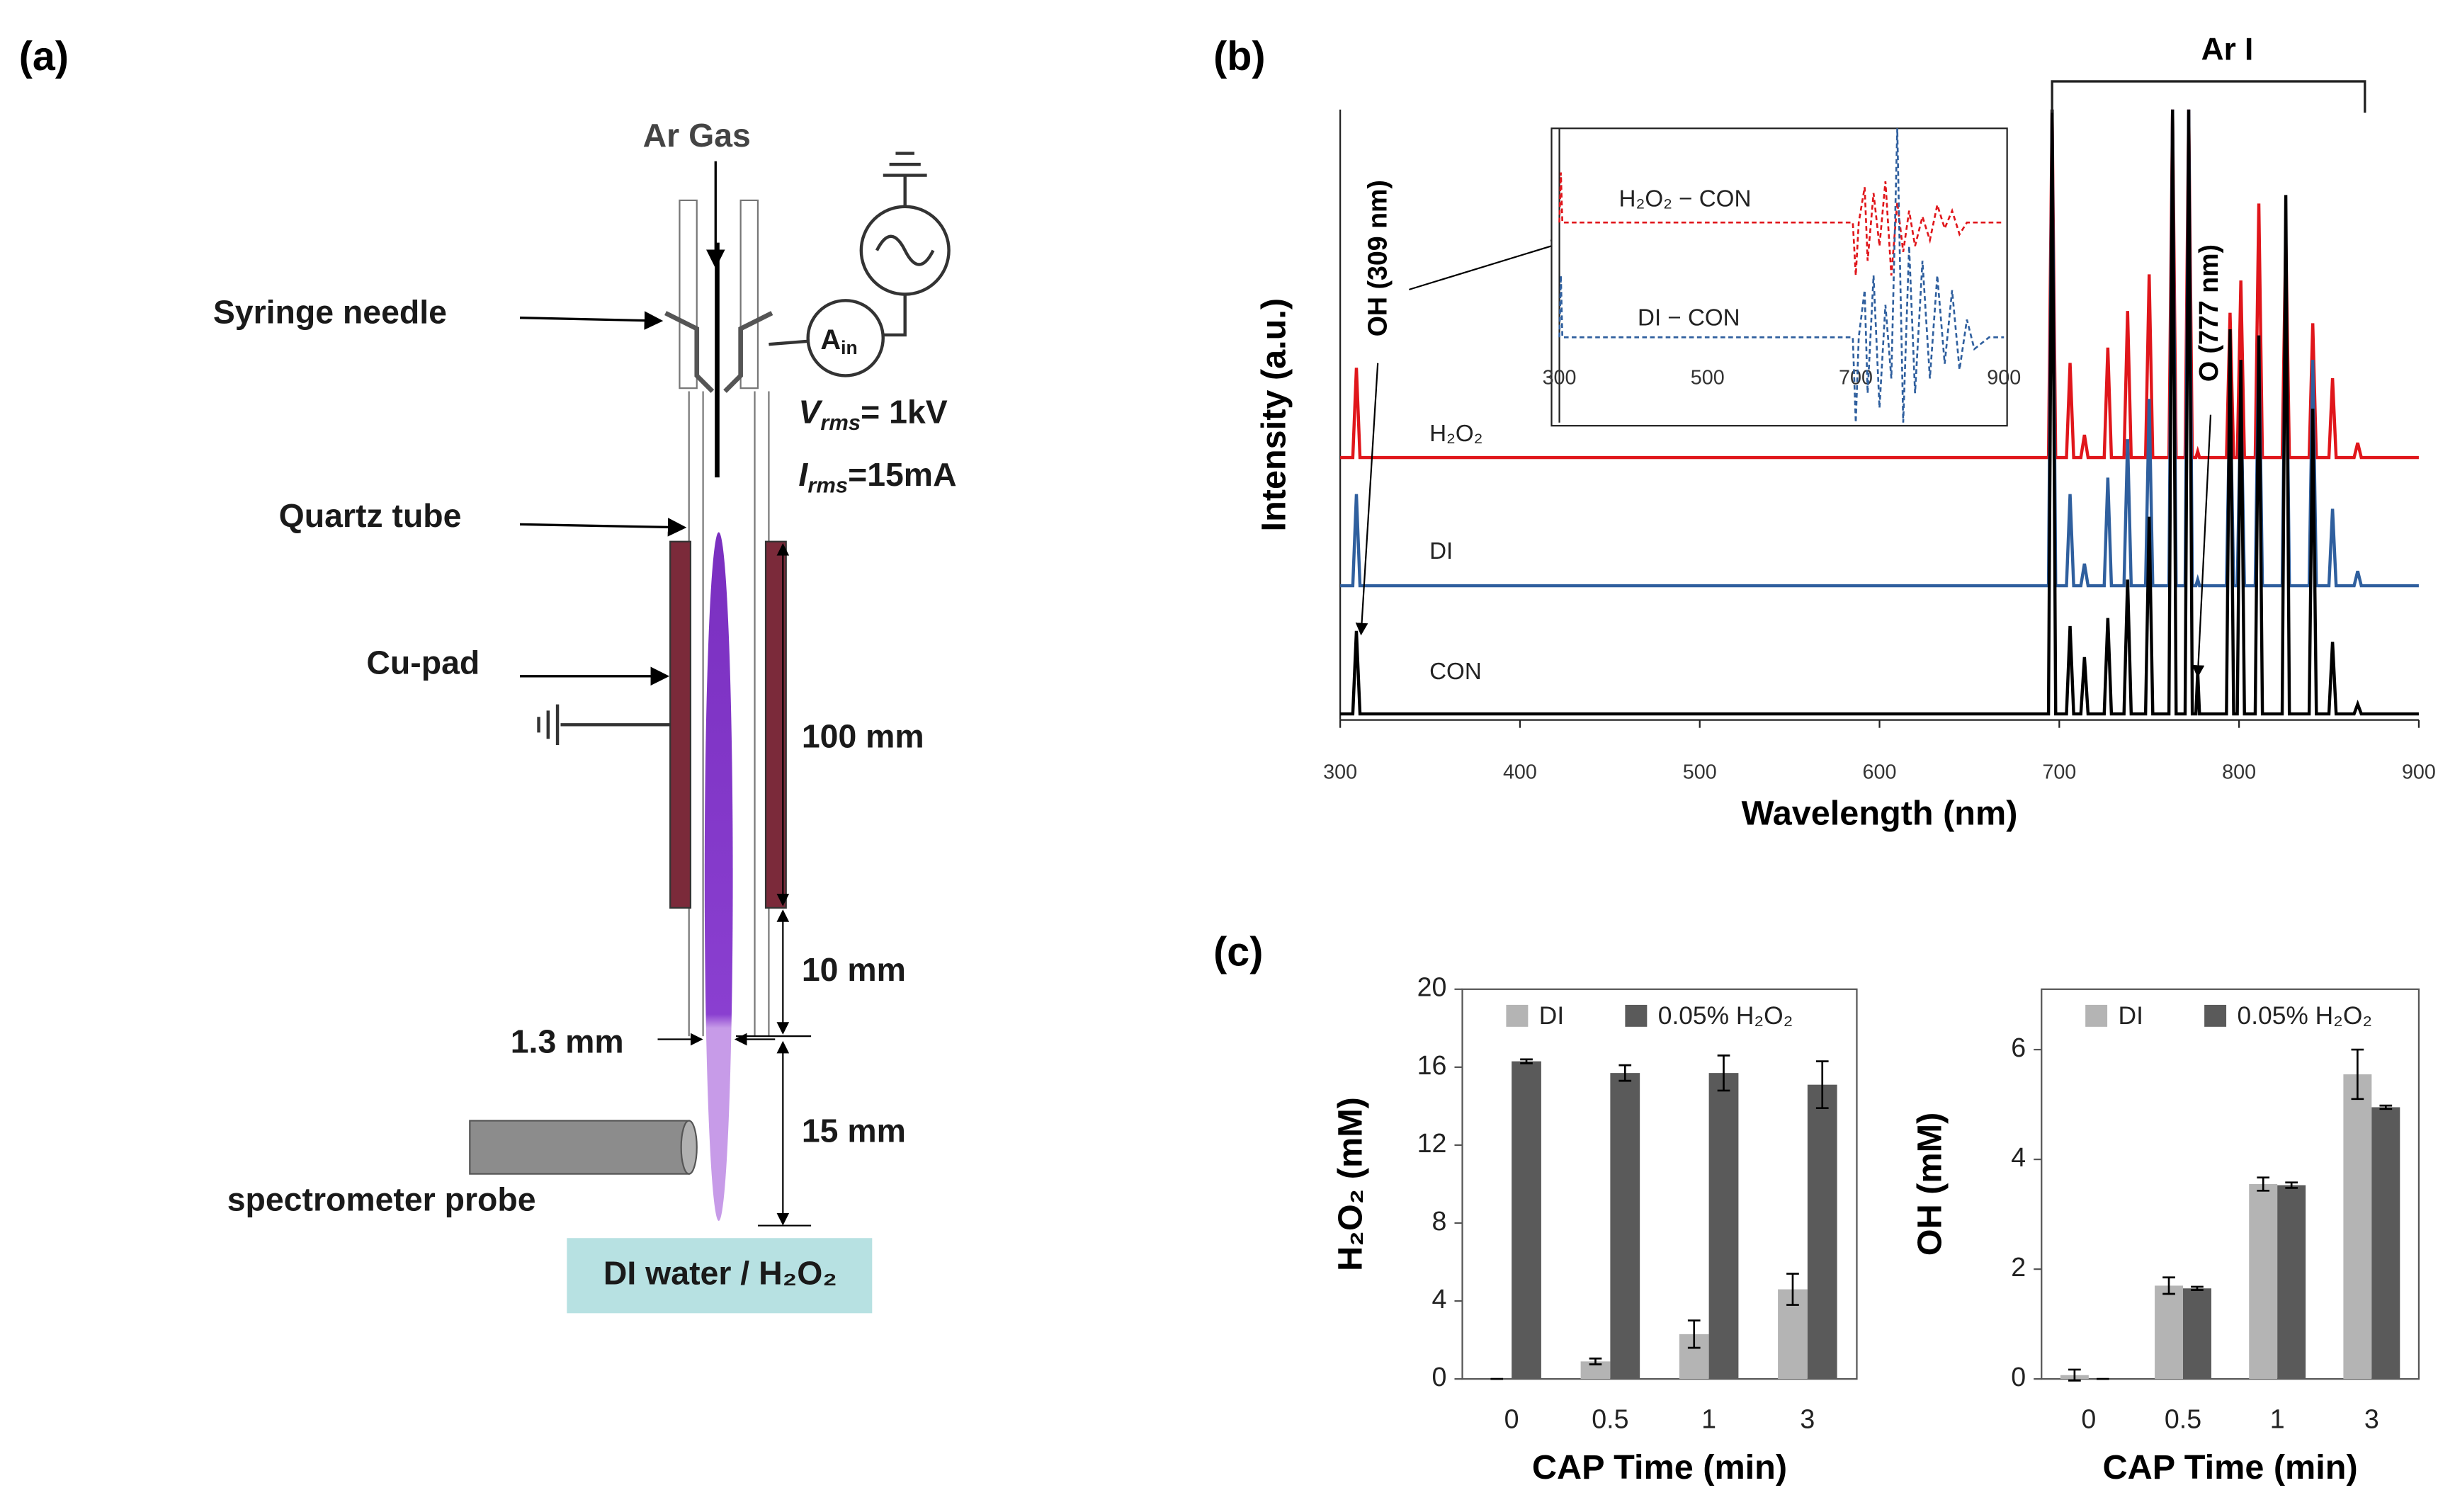 Image resolution: width=2455 pixels, height=1512 pixels. I want to click on label: Quartz tube, so click(370, 515).